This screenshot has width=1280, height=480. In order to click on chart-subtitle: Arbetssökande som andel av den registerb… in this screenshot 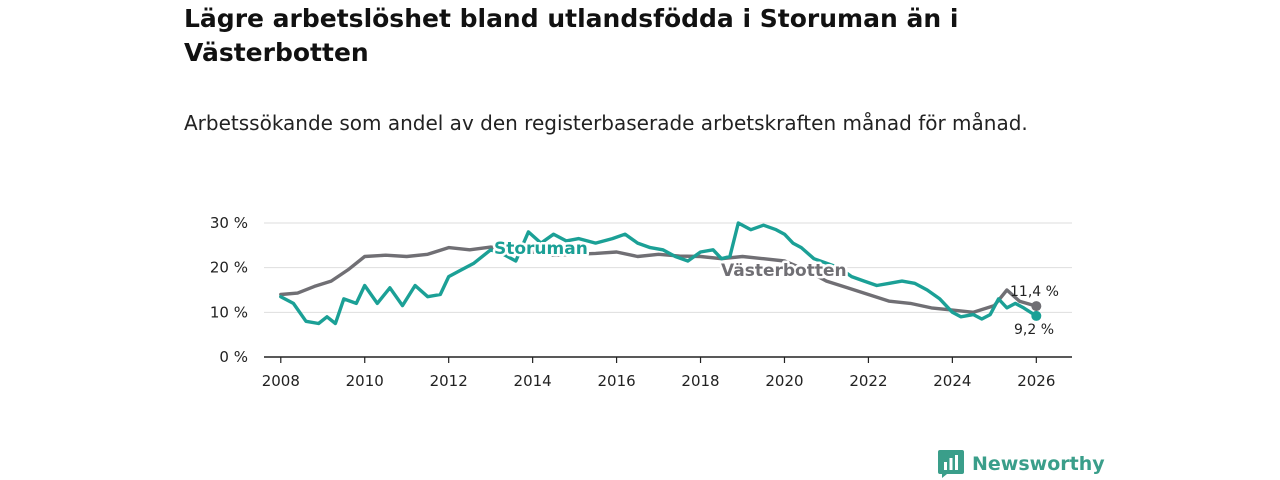, I will do `click(606, 123)`.